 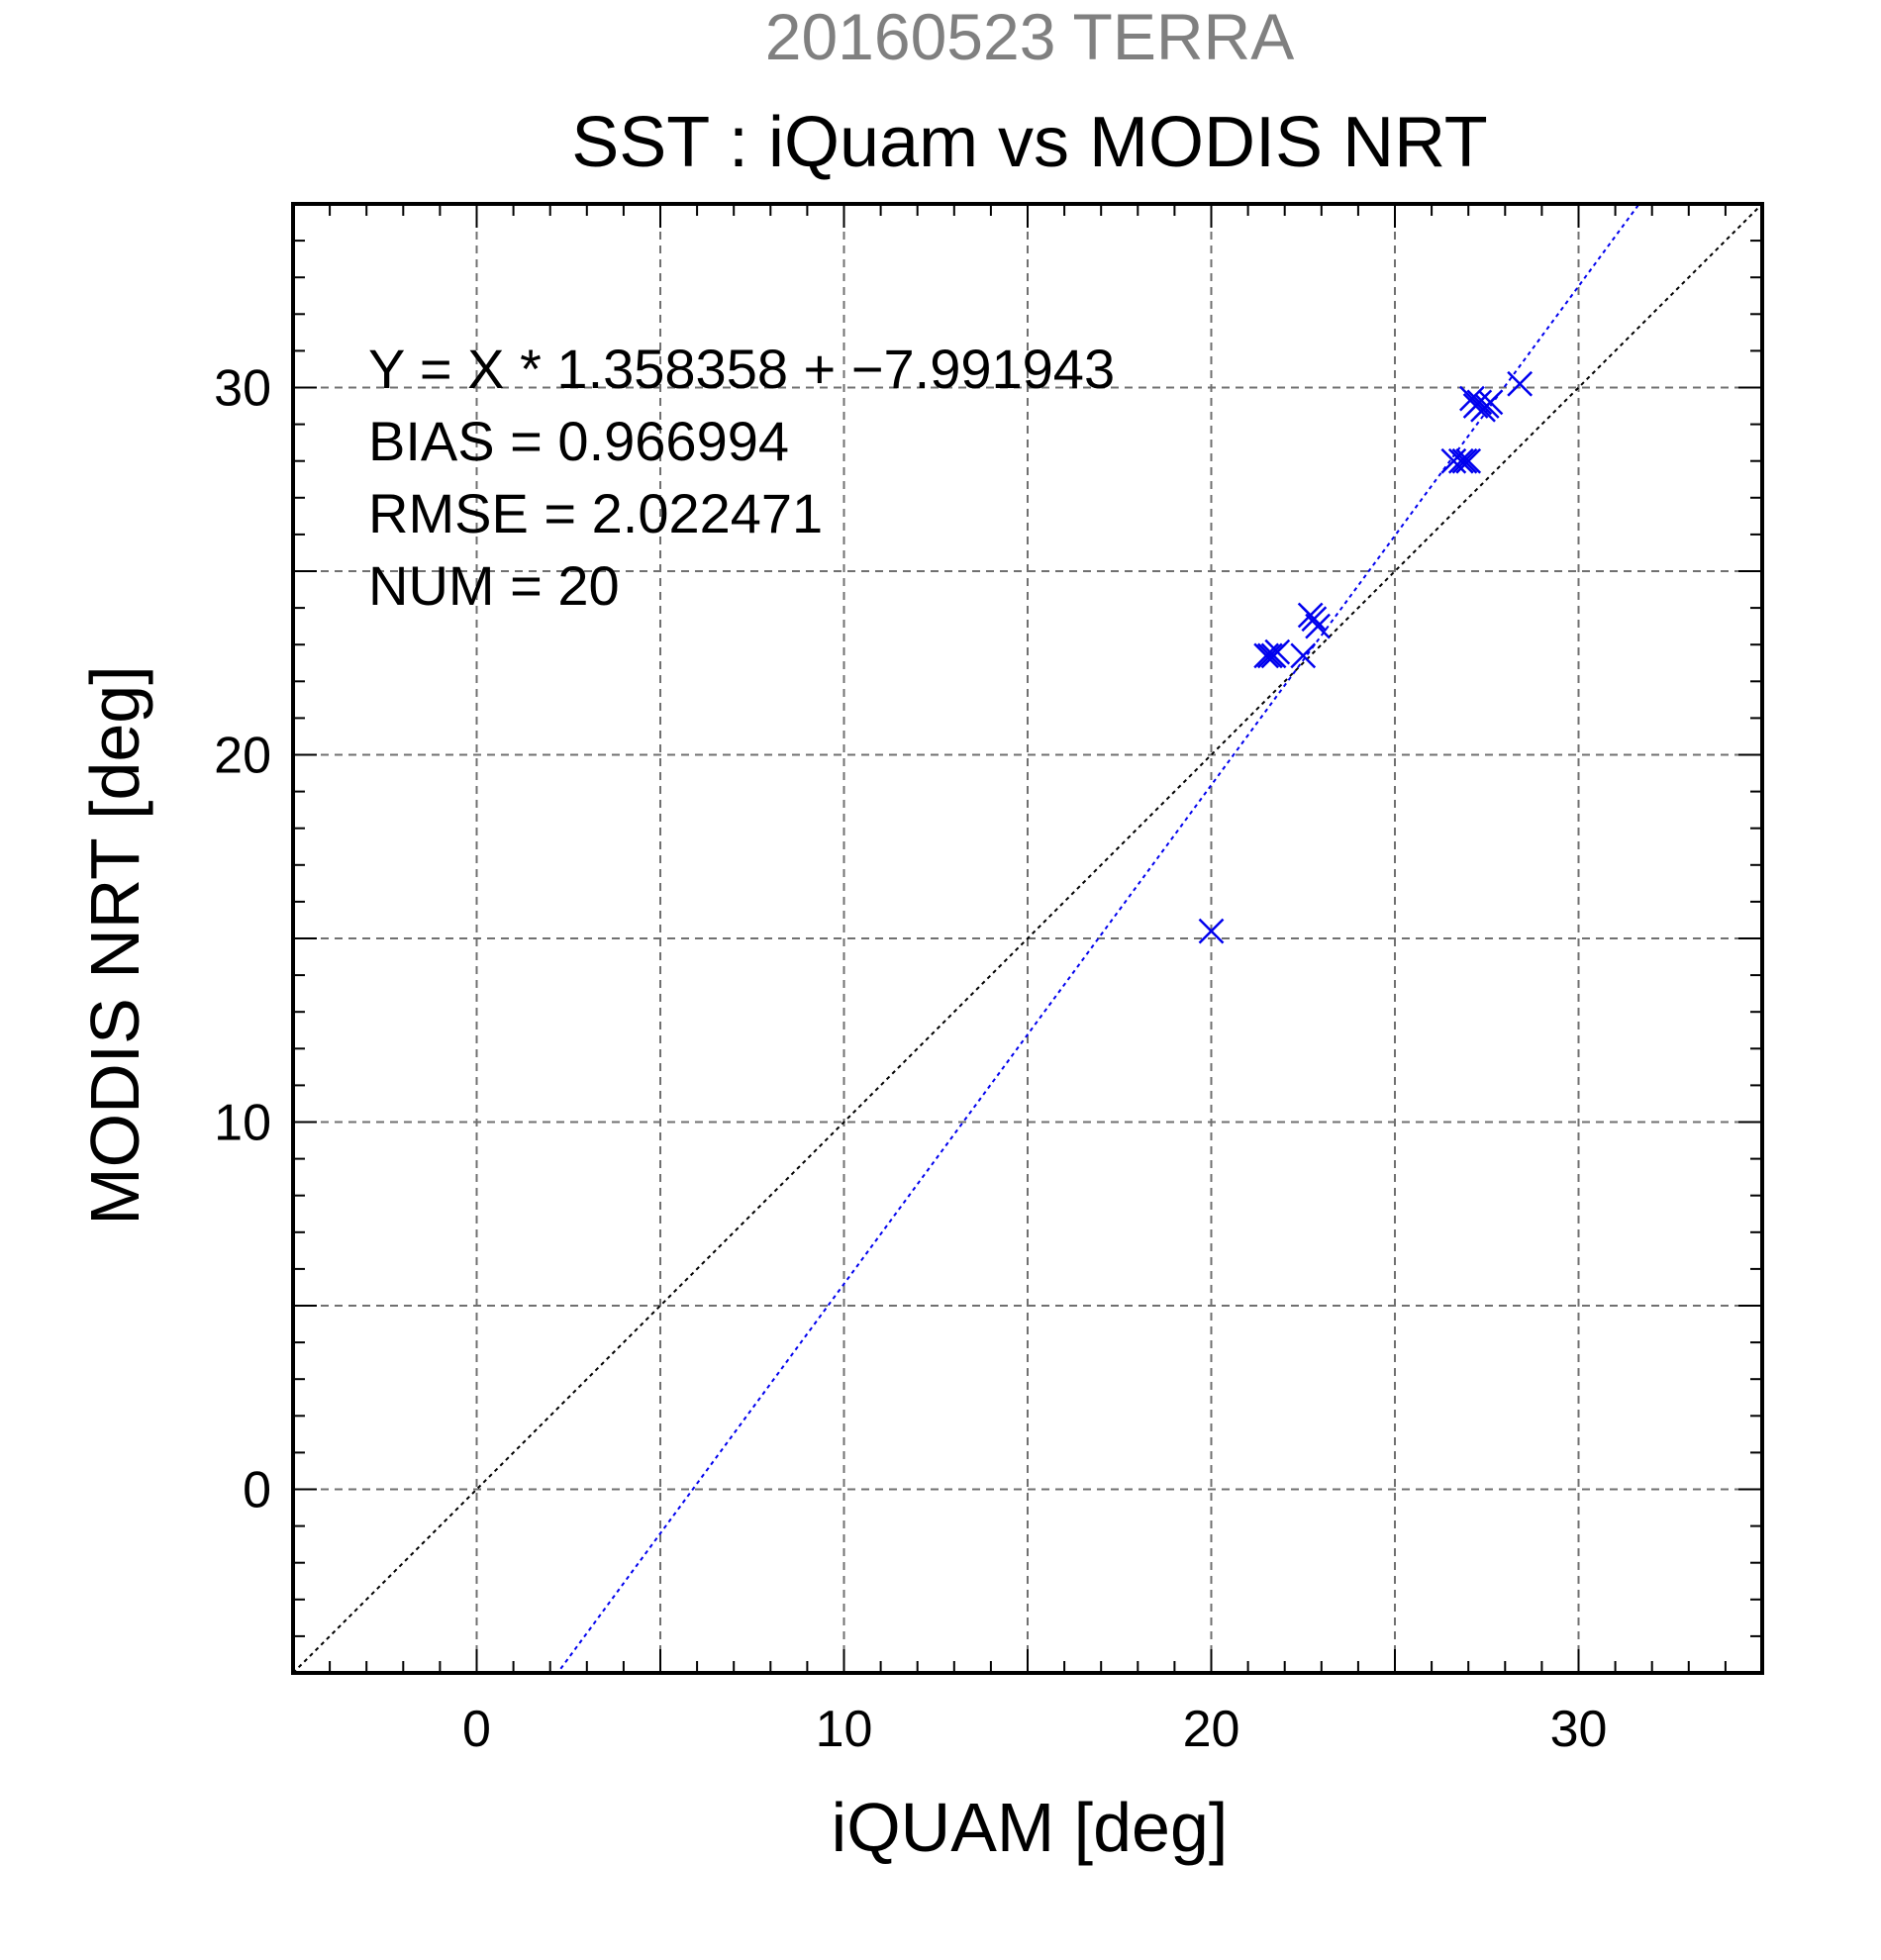 What do you see at coordinates (1579, 1729) in the screenshot?
I see `x-tick-label: 30` at bounding box center [1579, 1729].